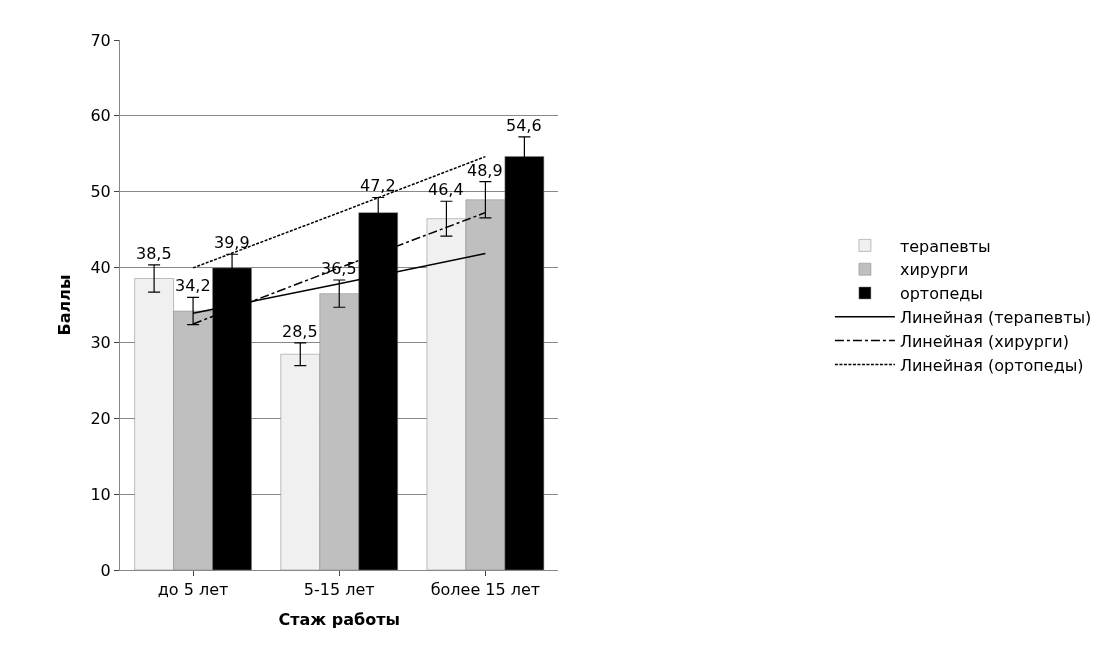 The image size is (1109, 670). What do you see at coordinates (984, 341) in the screenshot?
I see `legend-label: Линейная (хирурги)` at bounding box center [984, 341].